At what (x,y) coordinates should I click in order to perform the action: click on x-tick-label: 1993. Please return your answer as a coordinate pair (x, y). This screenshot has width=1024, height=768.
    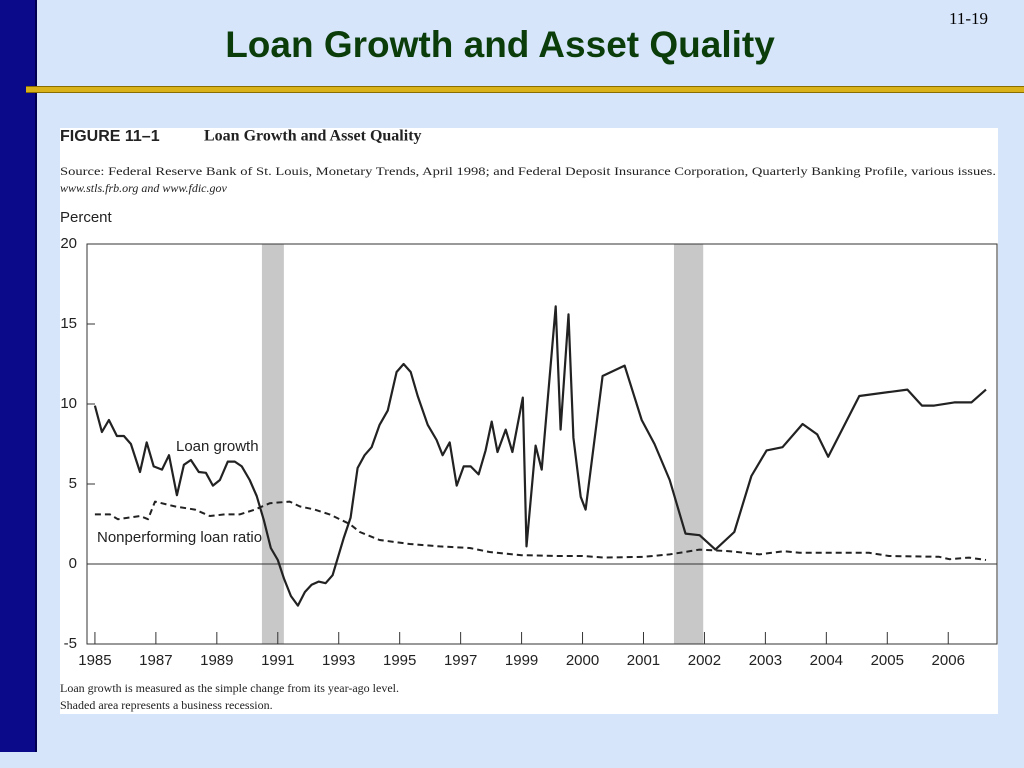
    Looking at the image, I should click on (338, 660).